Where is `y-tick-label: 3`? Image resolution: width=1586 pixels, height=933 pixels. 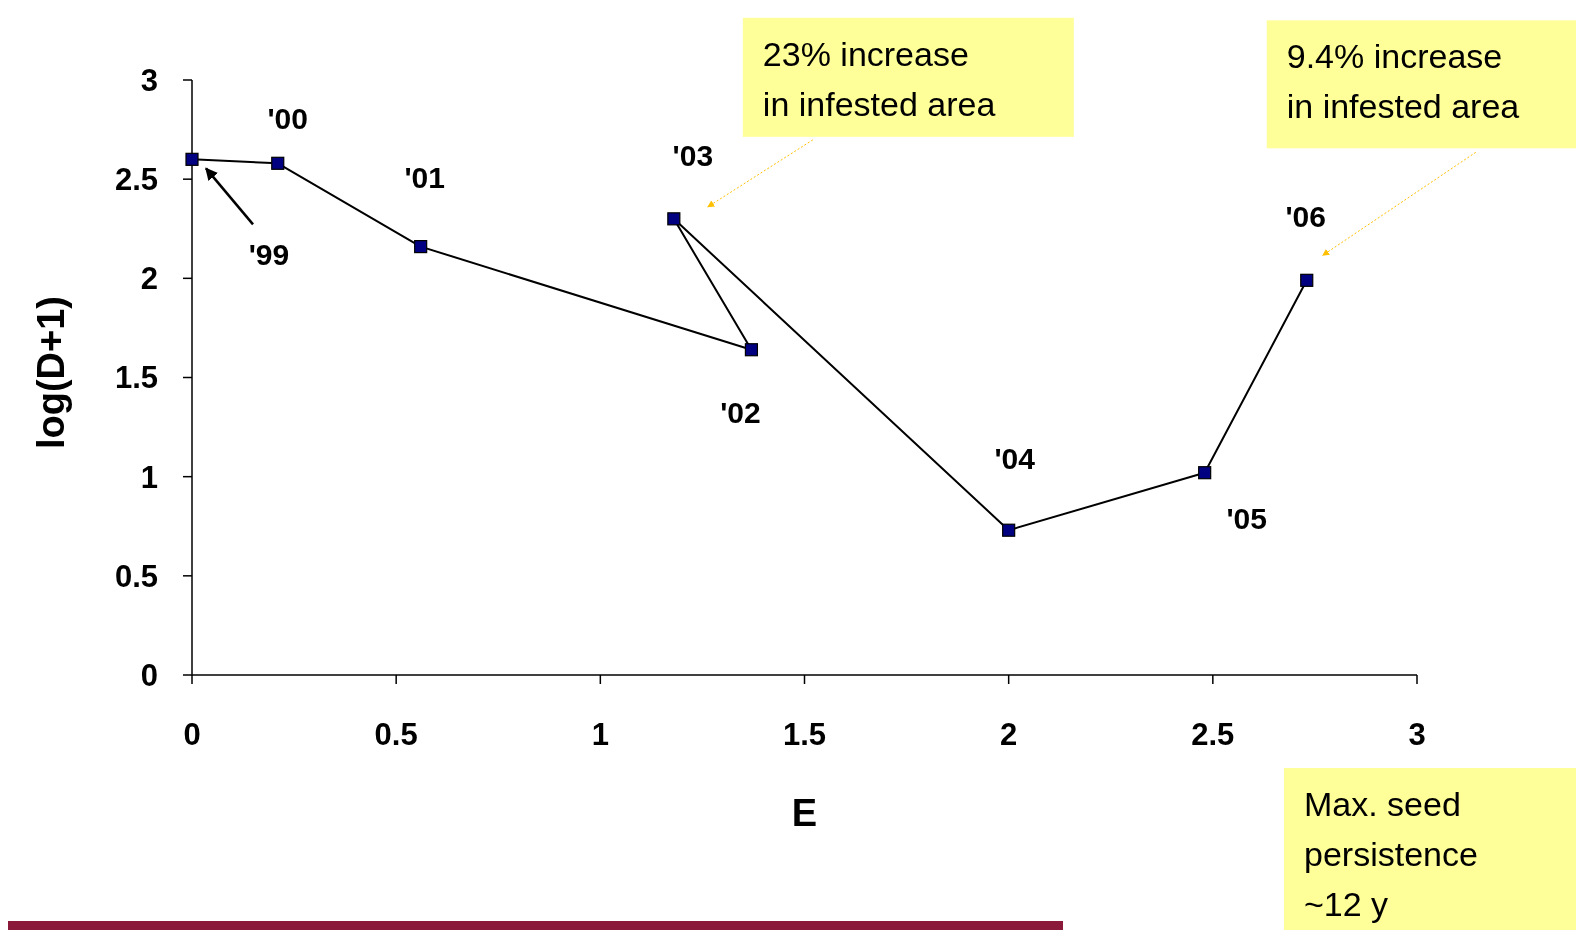 y-tick-label: 3 is located at coordinates (149, 80).